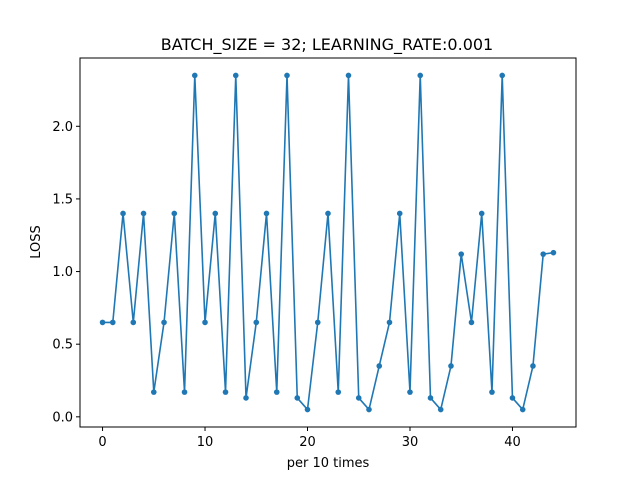  What do you see at coordinates (328, 463) in the screenshot?
I see `x-axis-label: per 10 times` at bounding box center [328, 463].